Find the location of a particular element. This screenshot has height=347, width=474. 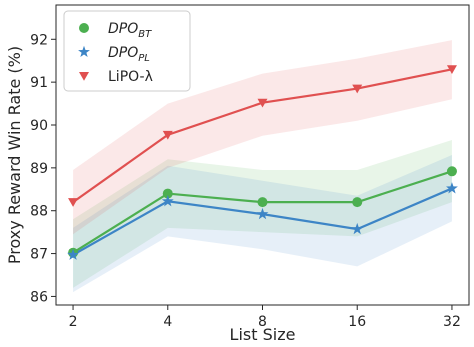

legend-label-2: LiPO-λ is located at coordinates (130, 77).